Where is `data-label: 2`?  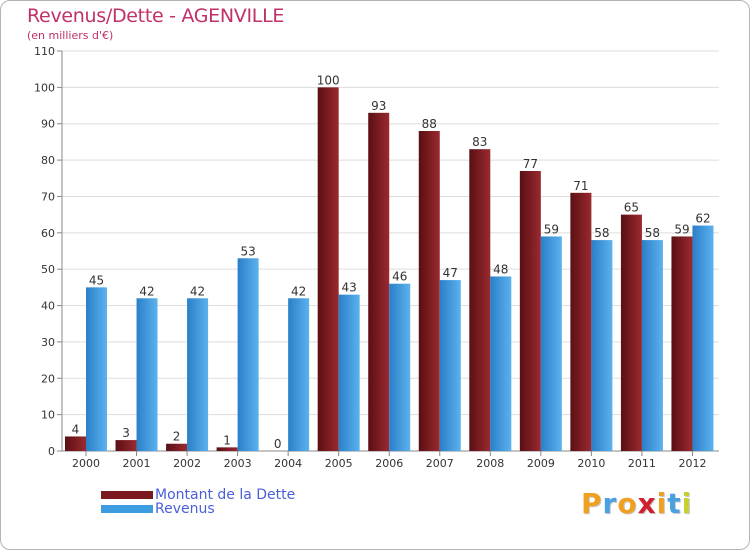
data-label: 2 is located at coordinates (177, 437).